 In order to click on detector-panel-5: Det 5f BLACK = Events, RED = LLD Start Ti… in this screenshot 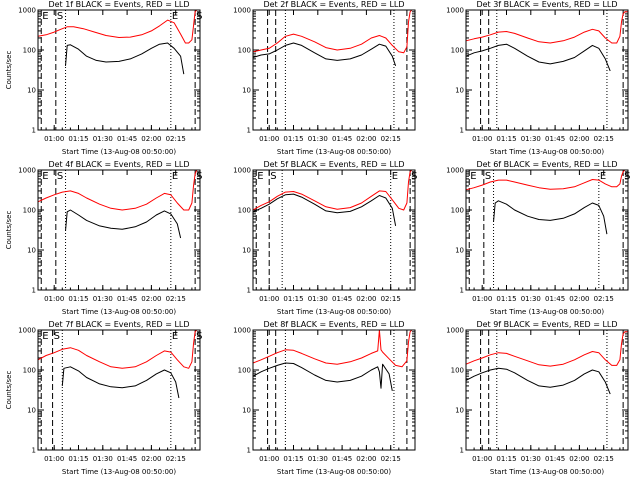, I will do `click(325, 238)`.